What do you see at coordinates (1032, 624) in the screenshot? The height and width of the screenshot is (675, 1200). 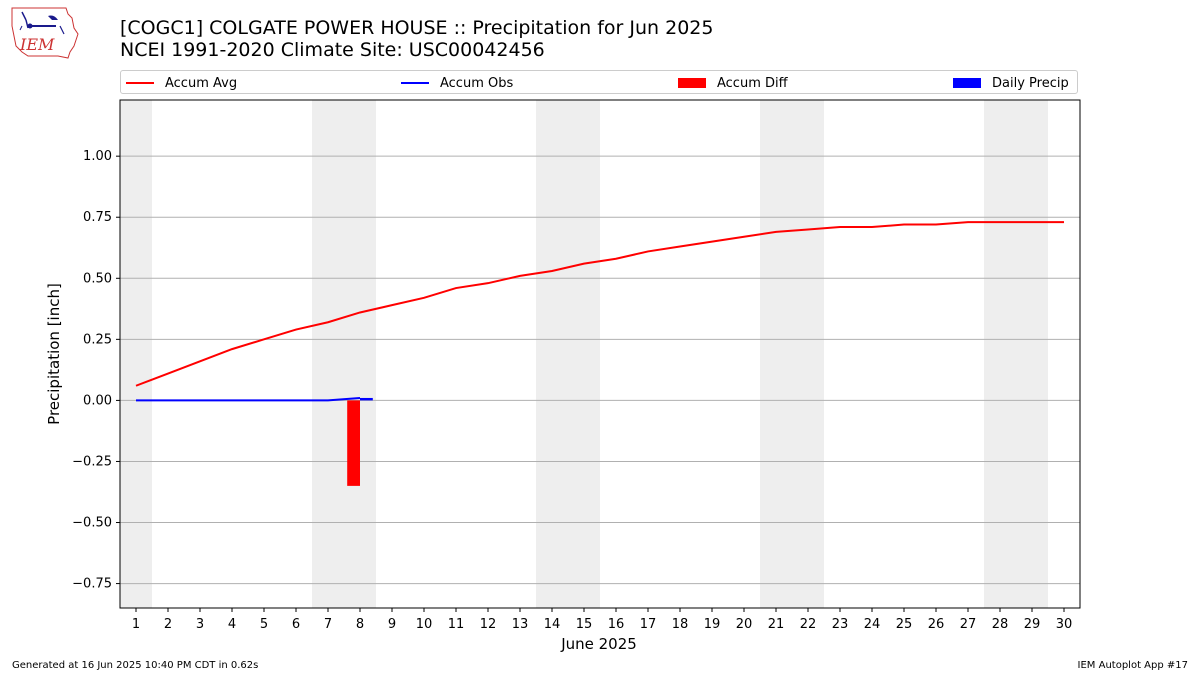 I see `x-tick-label: 29` at bounding box center [1032, 624].